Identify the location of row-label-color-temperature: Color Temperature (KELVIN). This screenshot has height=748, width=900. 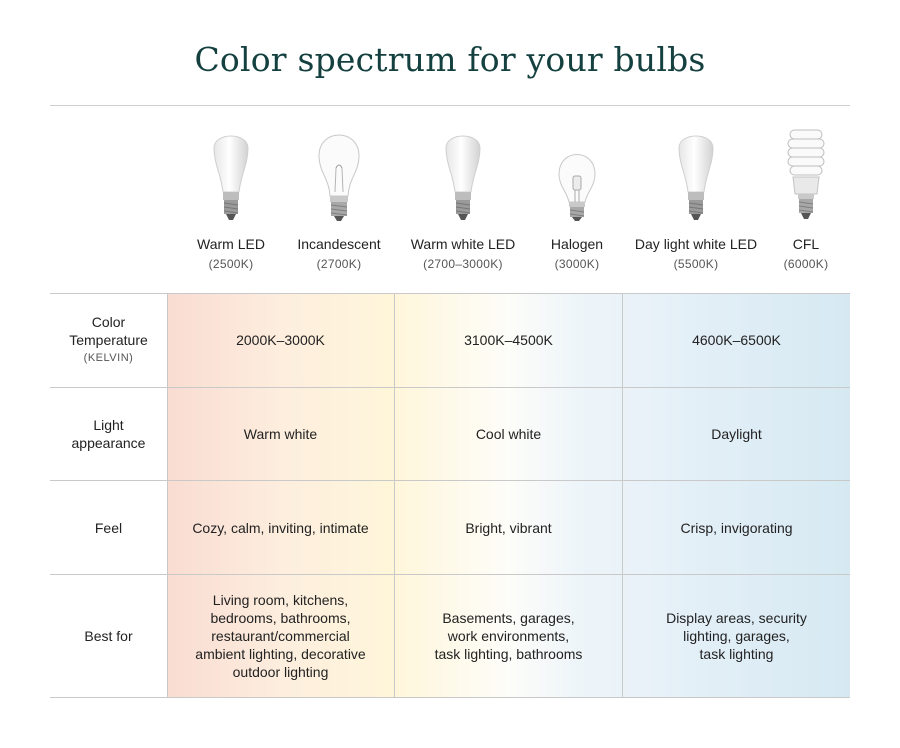
(108, 340).